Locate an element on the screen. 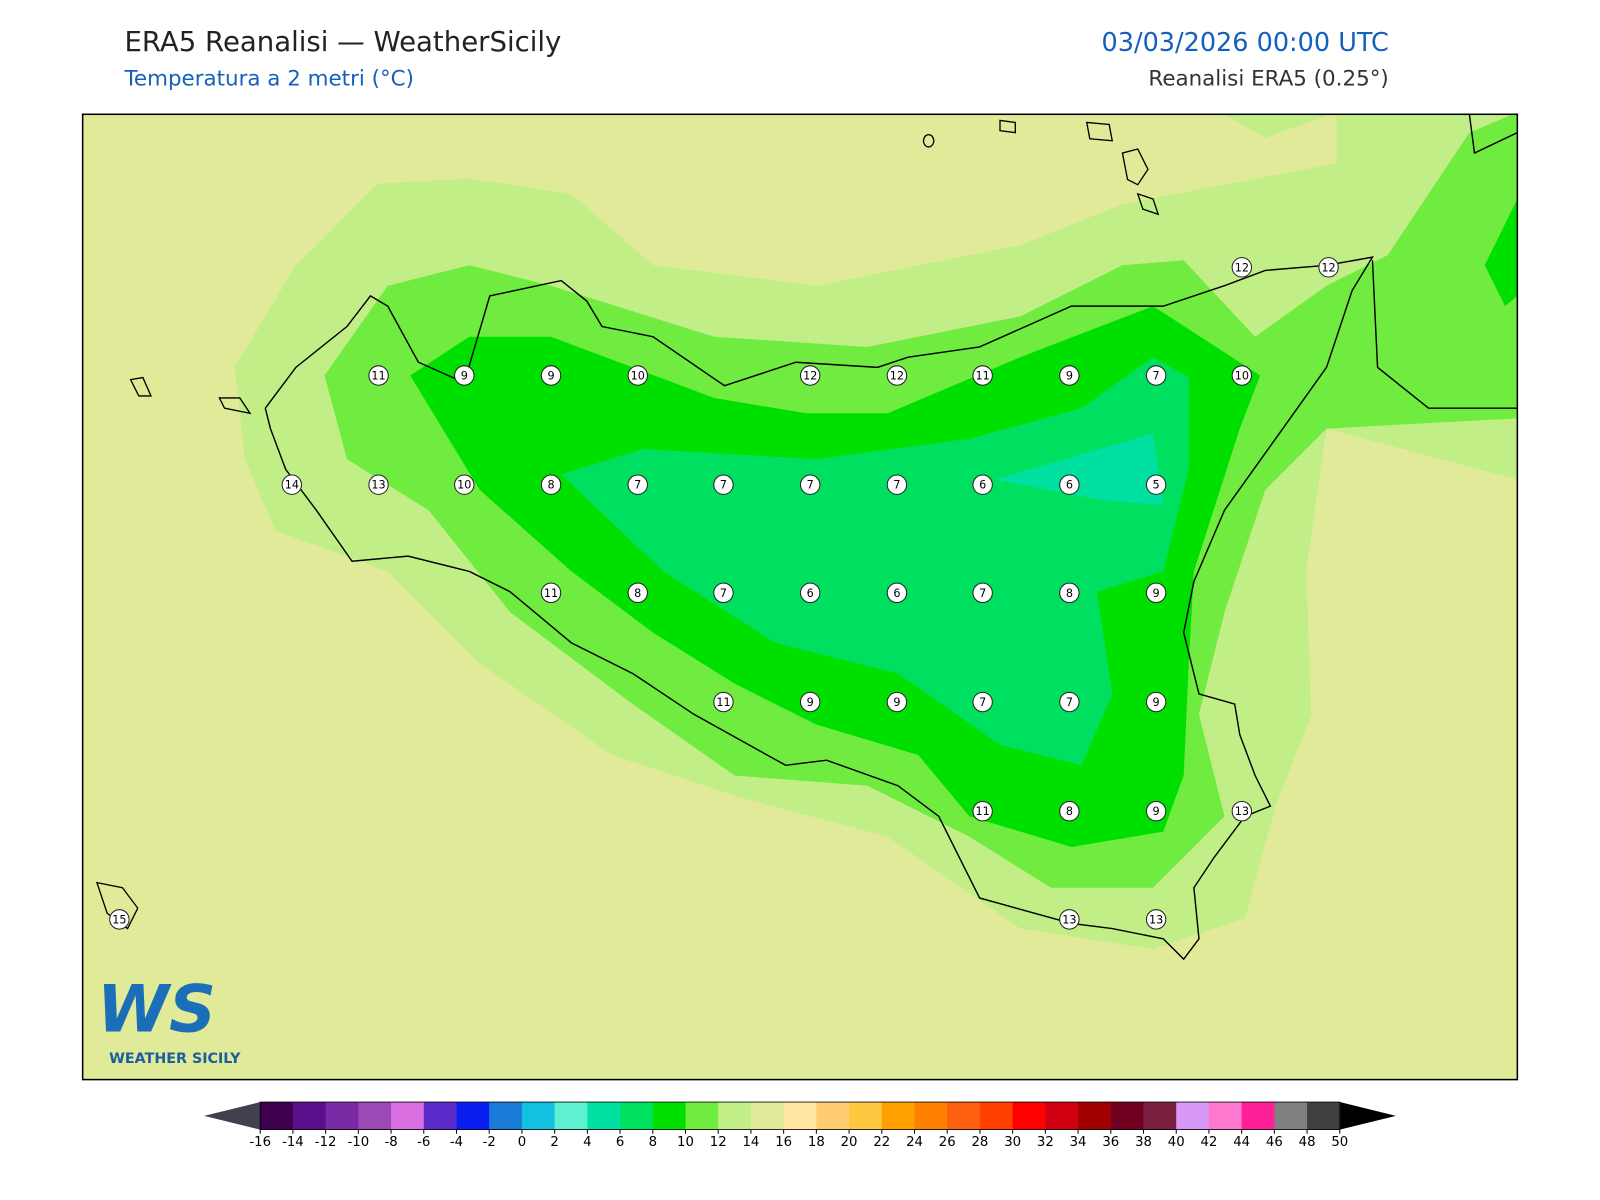 This screenshot has height=1200, width=1600. colorbar-label: 24 is located at coordinates (914, 1142).